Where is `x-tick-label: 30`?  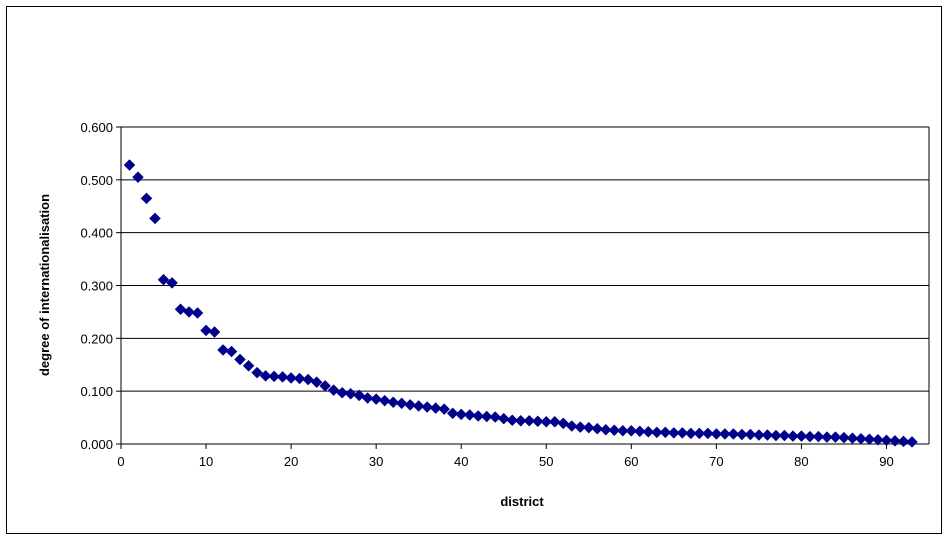 x-tick-label: 30 is located at coordinates (376, 461).